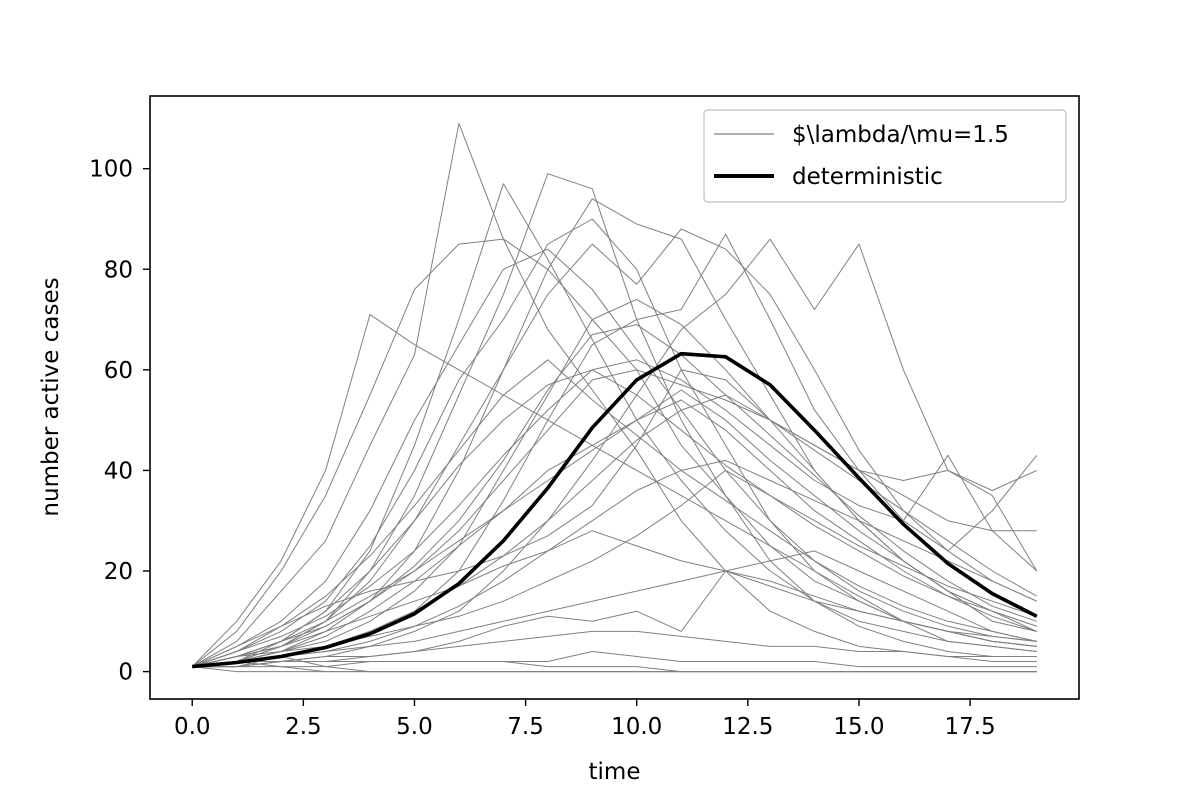 The width and height of the screenshot is (1200, 800). Describe the element at coordinates (118, 371) in the screenshot. I see `y-tick-label: 60` at that location.